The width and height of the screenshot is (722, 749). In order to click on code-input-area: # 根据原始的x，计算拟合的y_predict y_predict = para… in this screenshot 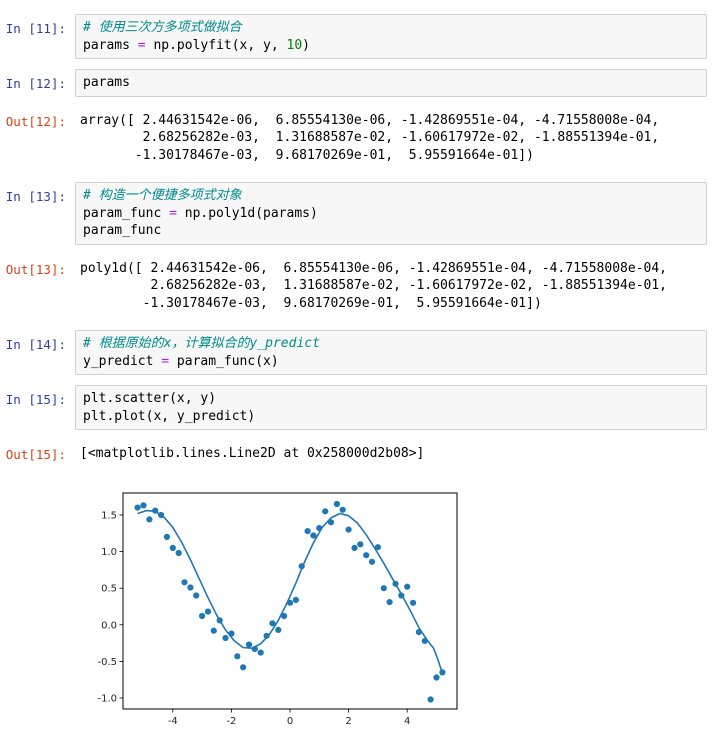, I will do `click(391, 352)`.